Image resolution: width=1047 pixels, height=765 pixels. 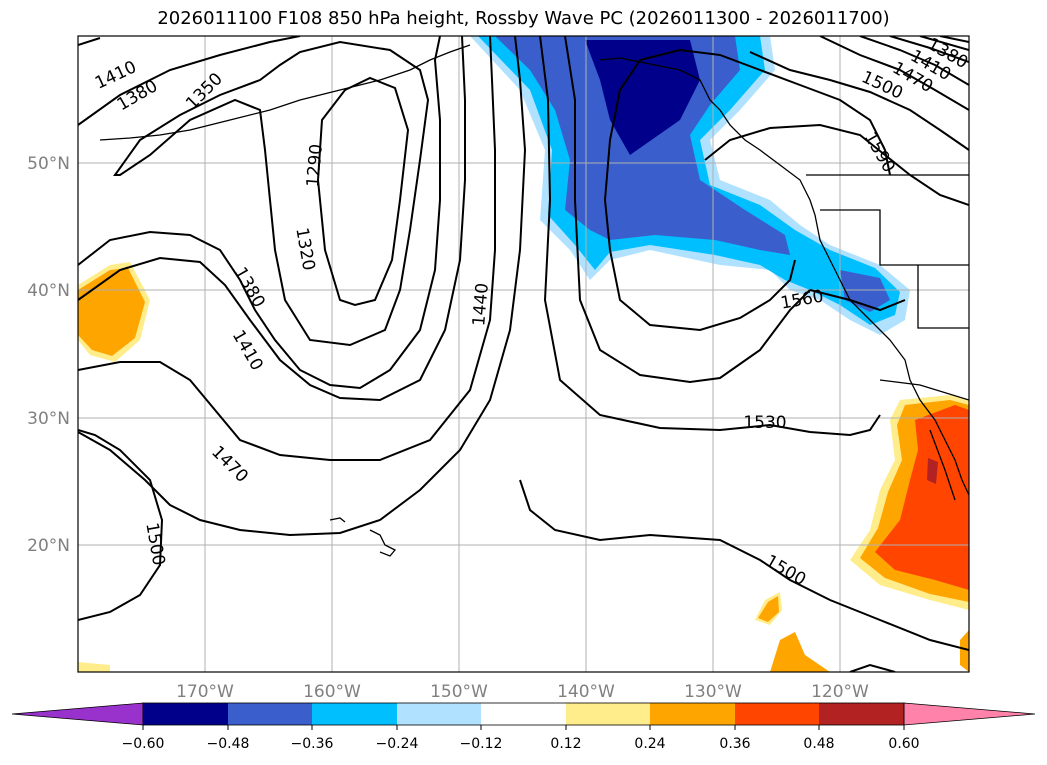 What do you see at coordinates (205, 692) in the screenshot?
I see `lon-label: 170°W` at bounding box center [205, 692].